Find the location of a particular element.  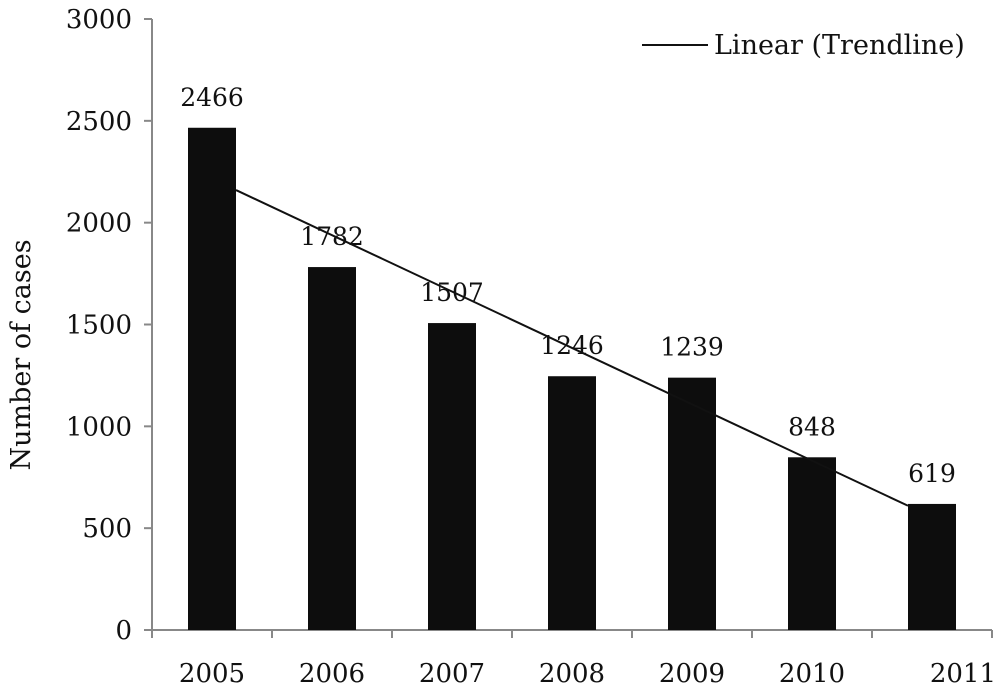

y-tick-label: 500 is located at coordinates (107, 529).